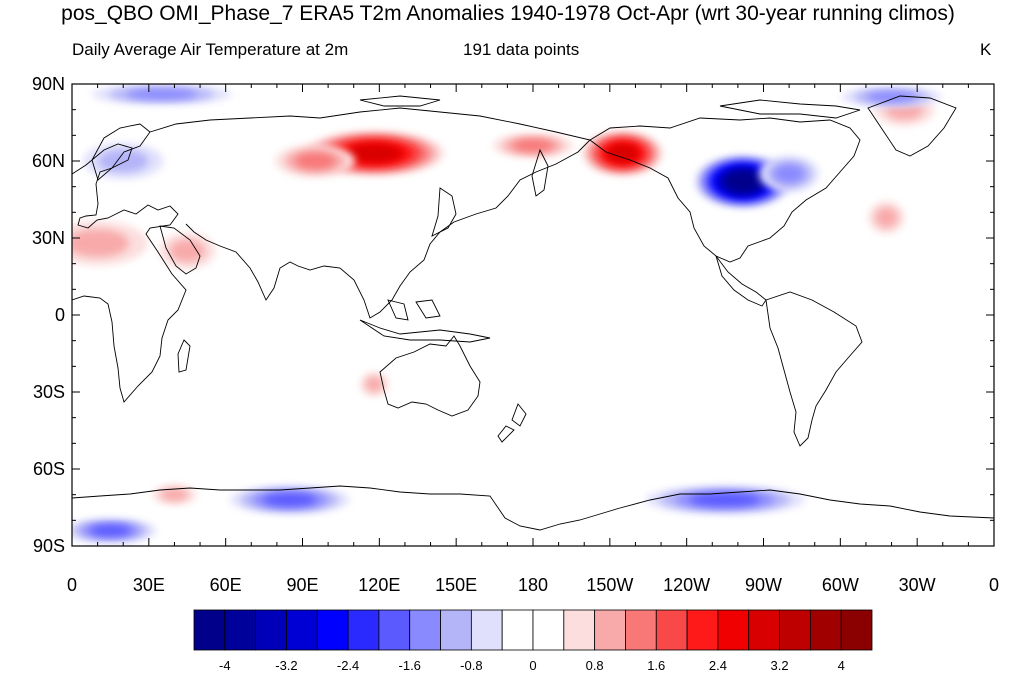  I want to click on longitude-labels: 0 30E 60E 90E 120E 150E 180 150W 120W 90W 60W 30W 0, so click(533, 585).